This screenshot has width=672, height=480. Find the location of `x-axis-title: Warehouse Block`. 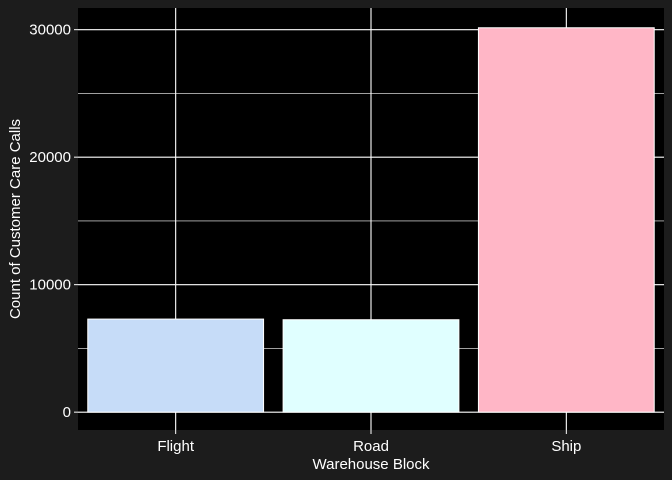

x-axis-title: Warehouse Block is located at coordinates (371, 464).